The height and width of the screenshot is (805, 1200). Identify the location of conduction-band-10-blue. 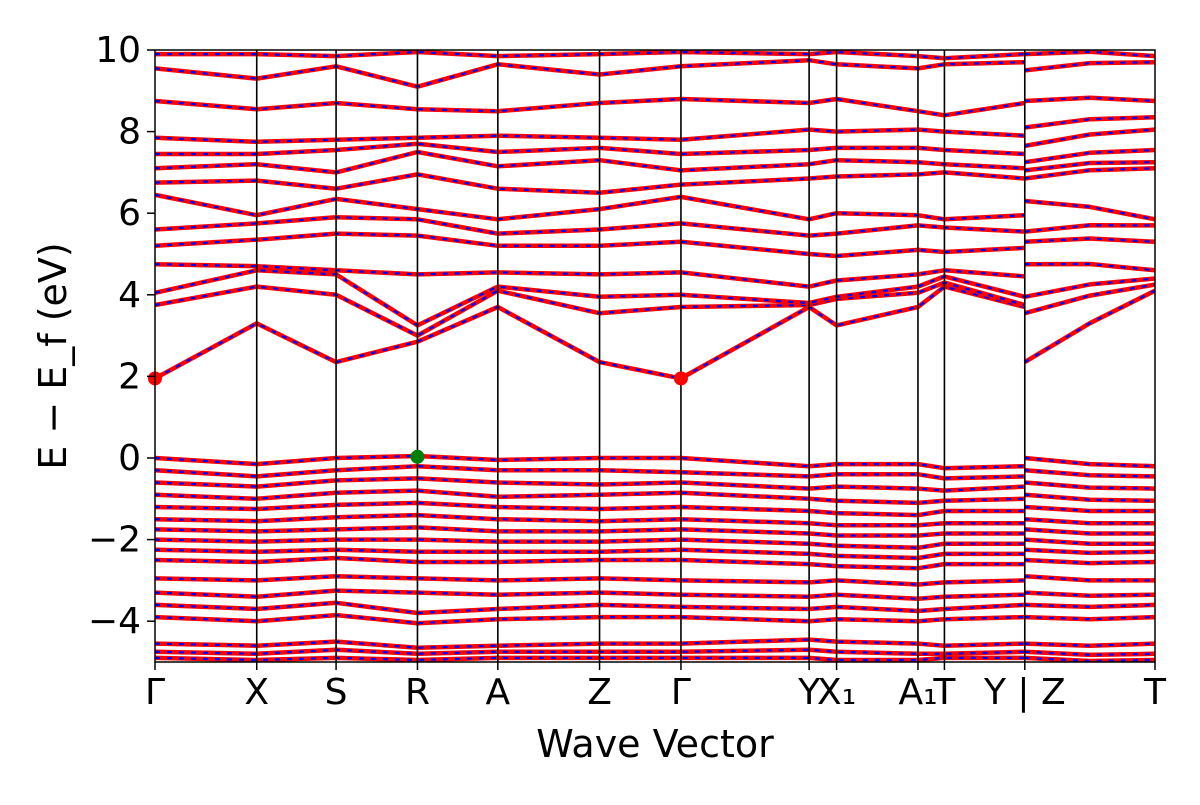
(590, 135).